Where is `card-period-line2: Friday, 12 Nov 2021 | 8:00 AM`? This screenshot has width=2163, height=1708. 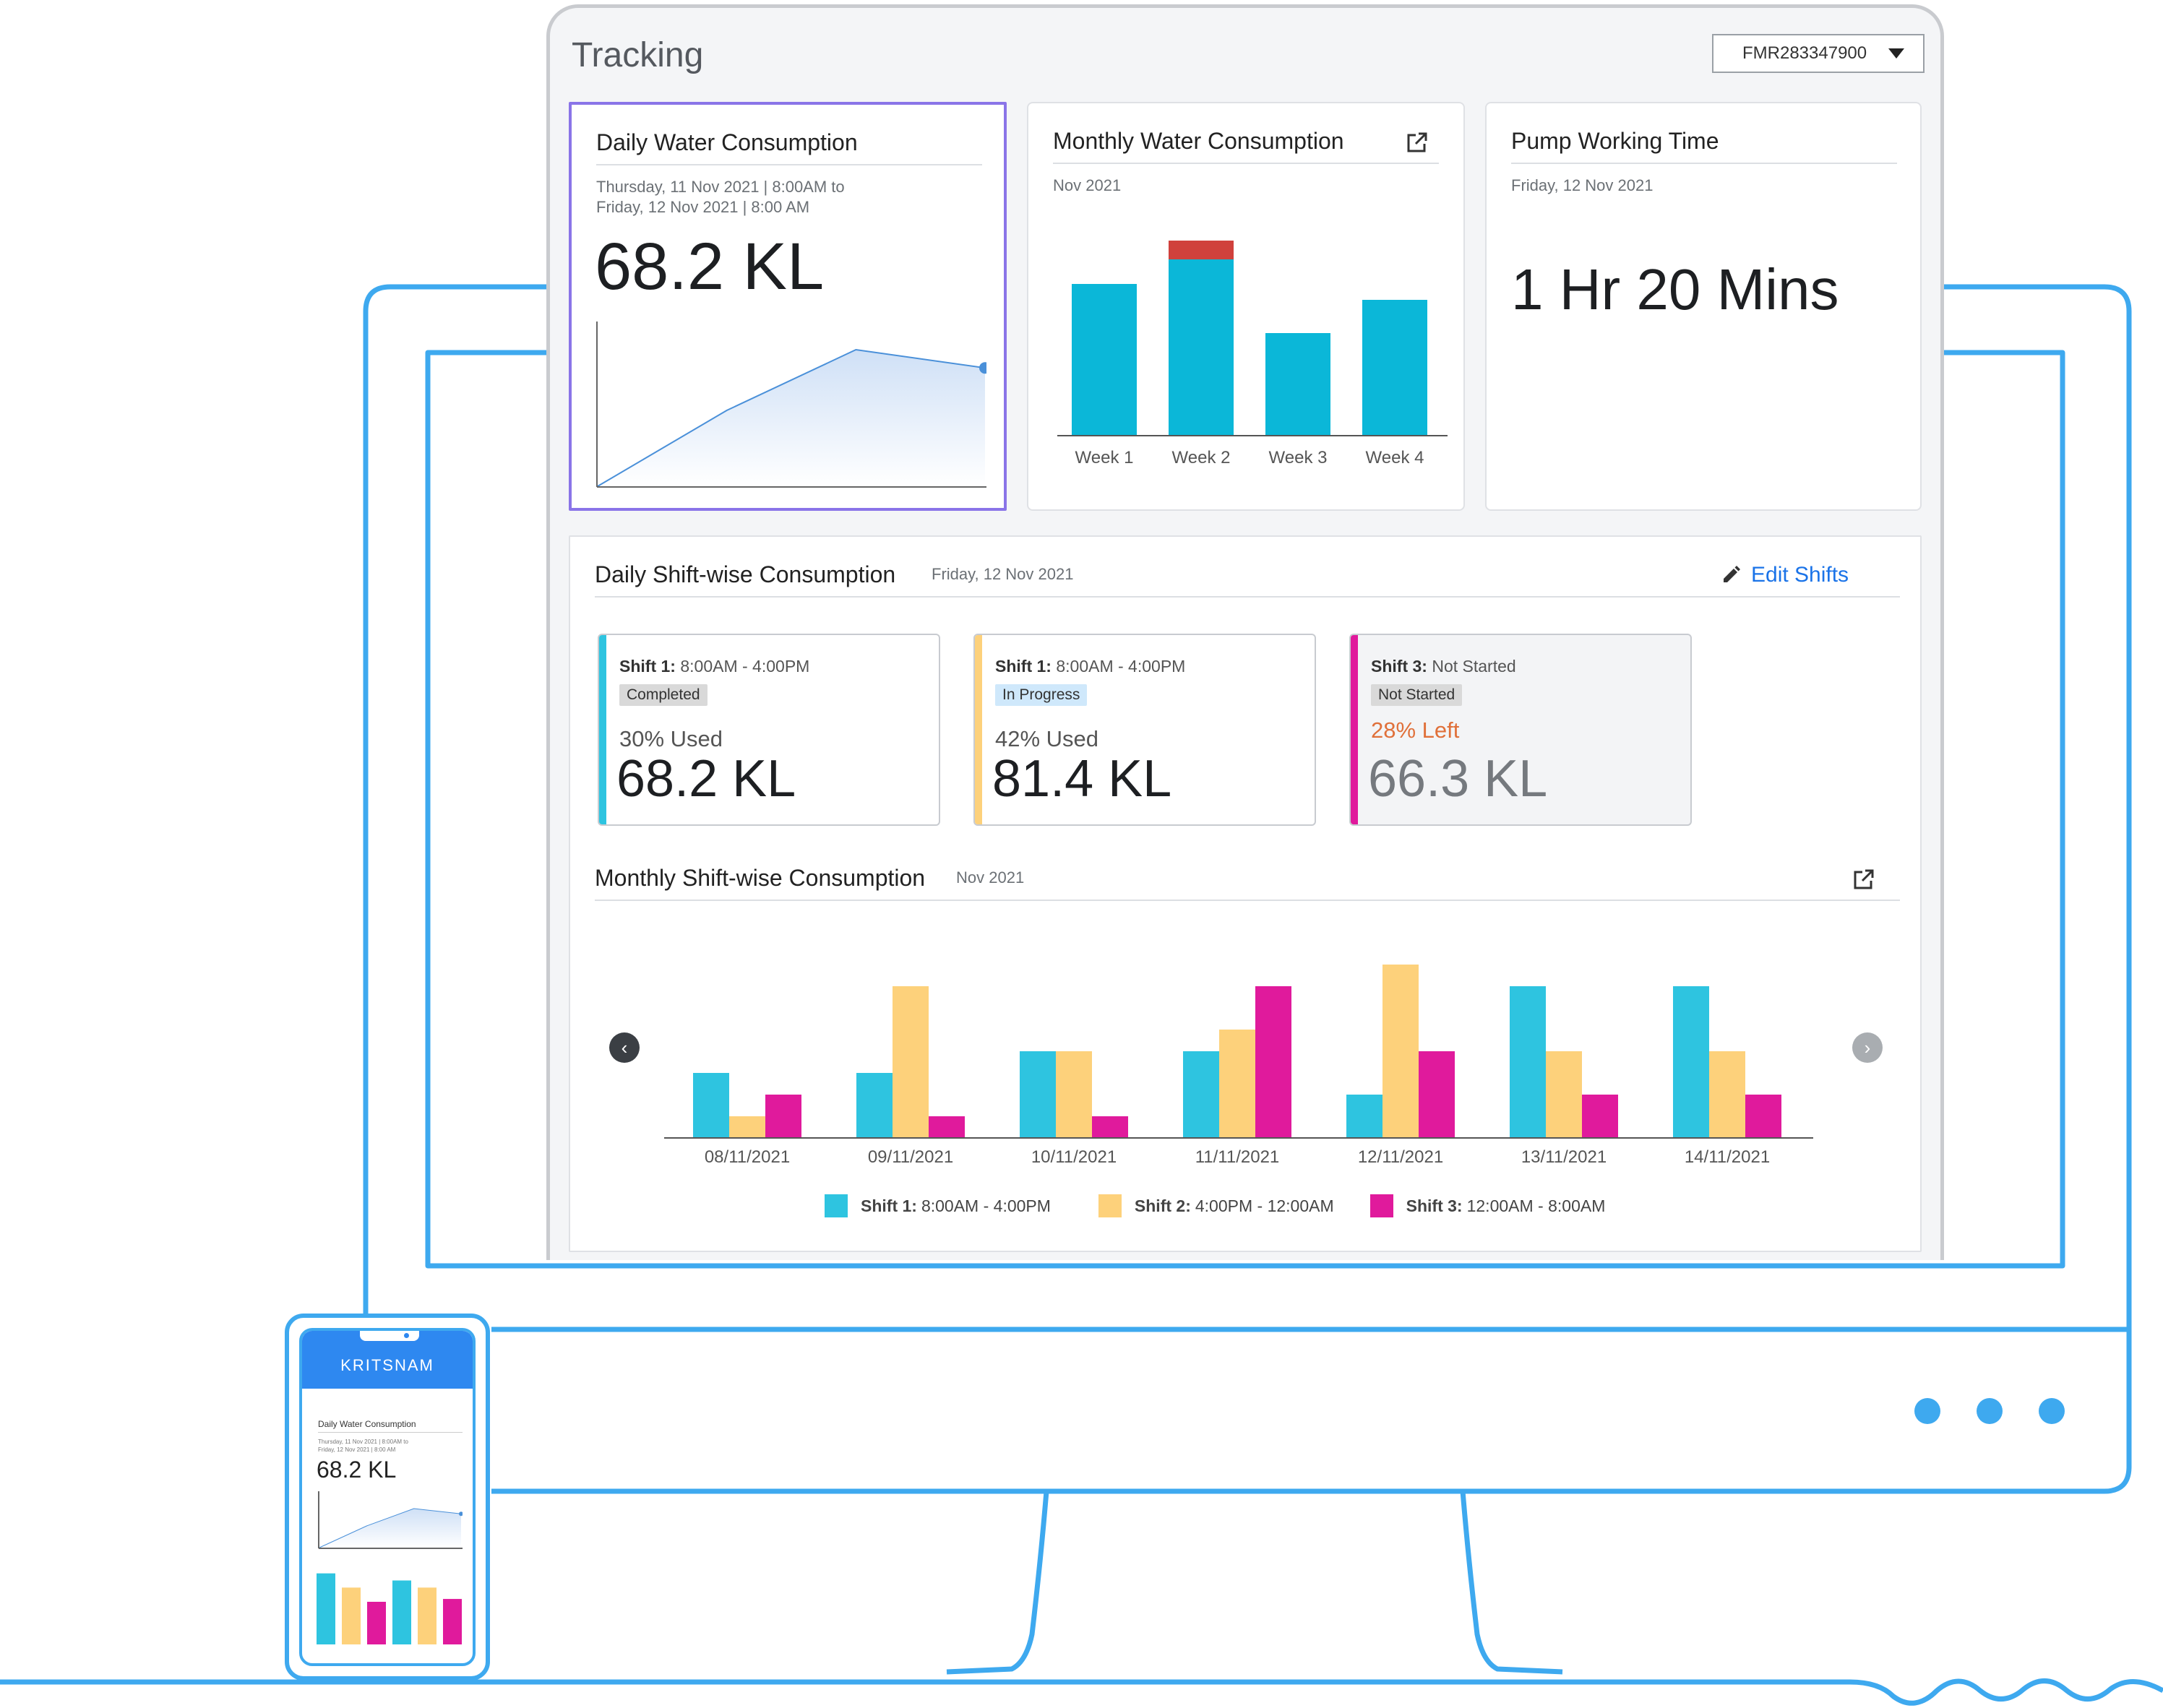 card-period-line2: Friday, 12 Nov 2021 | 8:00 AM is located at coordinates (703, 207).